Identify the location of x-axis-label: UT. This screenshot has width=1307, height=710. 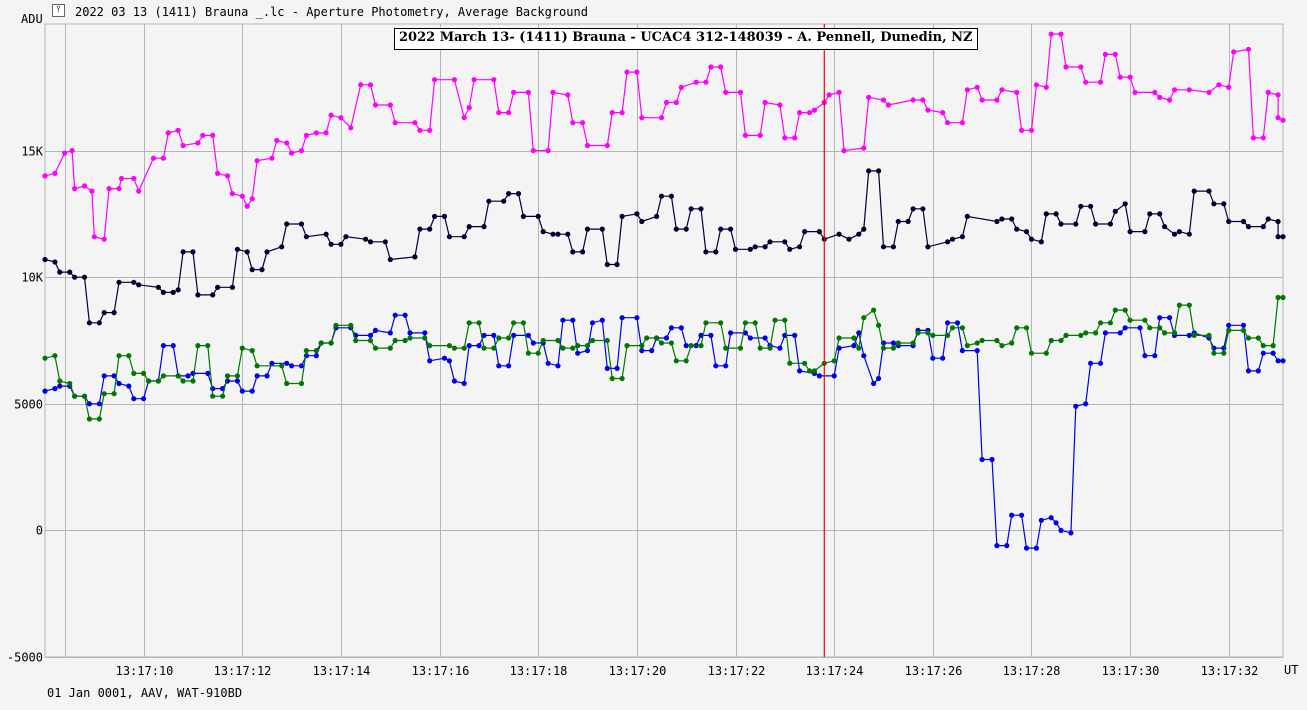
(1291, 670).